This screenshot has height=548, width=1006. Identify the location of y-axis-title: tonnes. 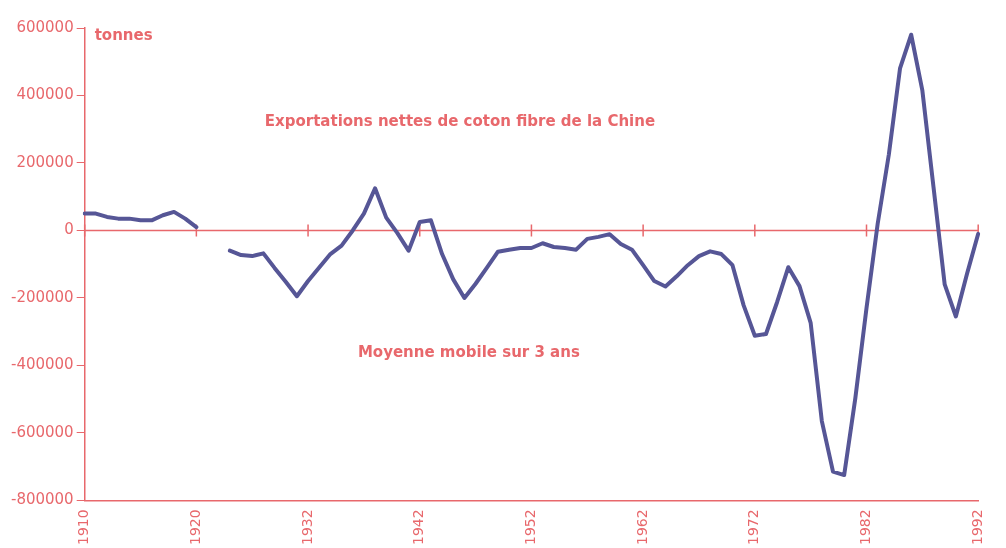
(123, 34).